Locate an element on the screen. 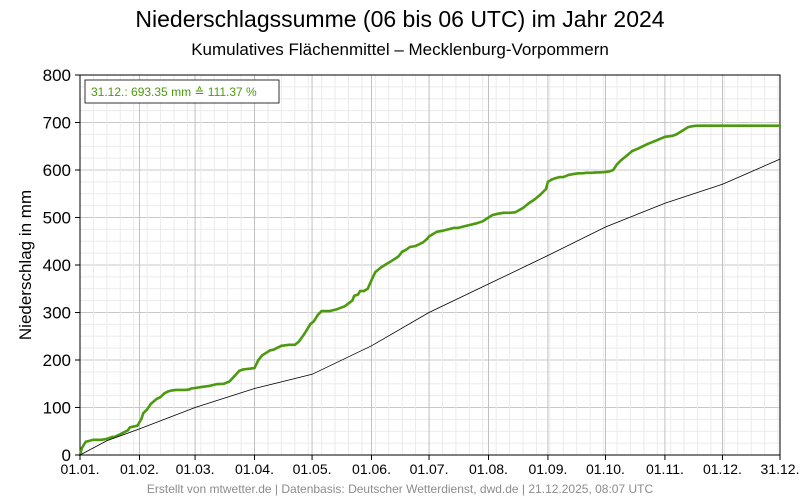  y-tick-label: 200 is located at coordinates (57, 360).